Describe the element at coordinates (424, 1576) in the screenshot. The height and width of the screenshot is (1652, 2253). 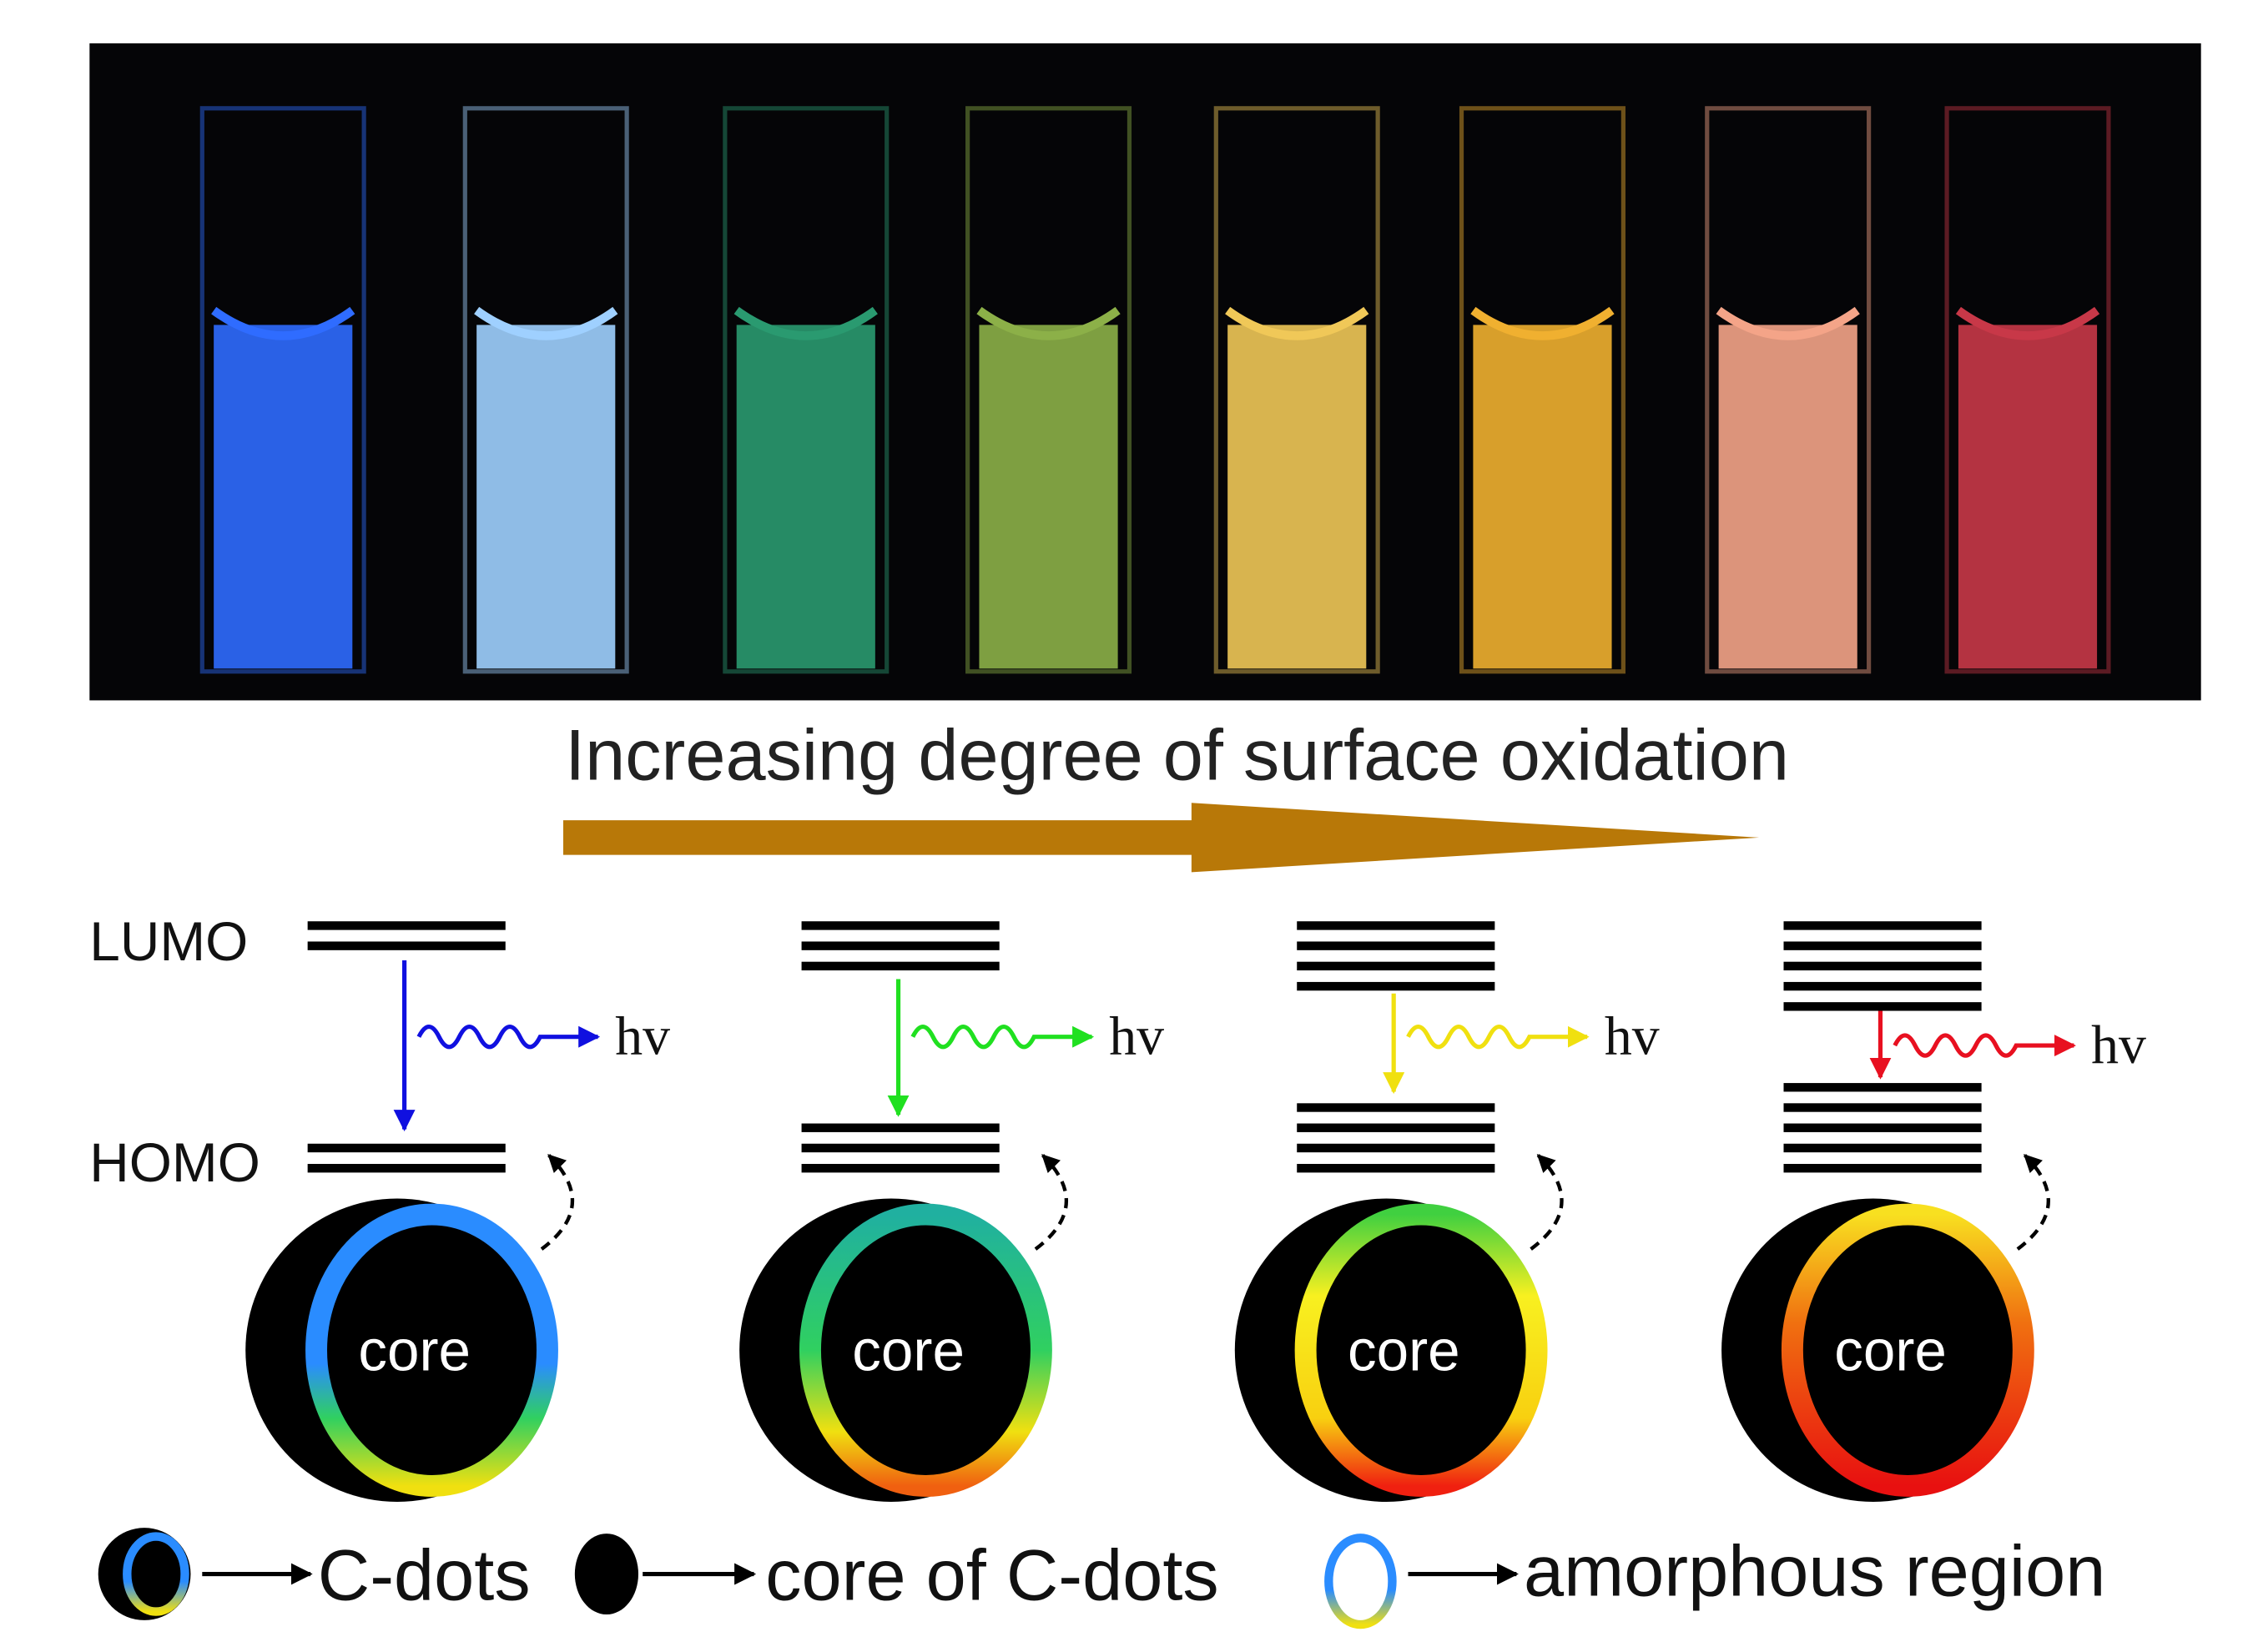
I see `legend-label: C-dots` at that location.